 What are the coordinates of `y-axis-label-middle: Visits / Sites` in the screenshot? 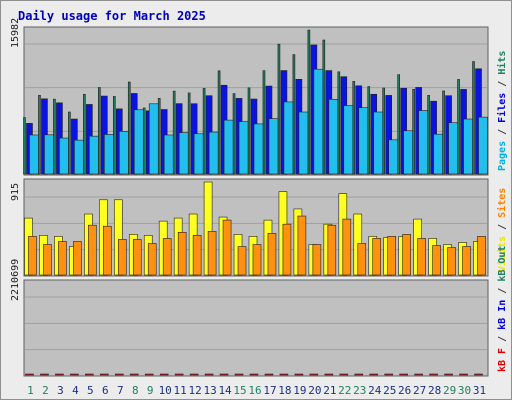 It's located at (502, 230).